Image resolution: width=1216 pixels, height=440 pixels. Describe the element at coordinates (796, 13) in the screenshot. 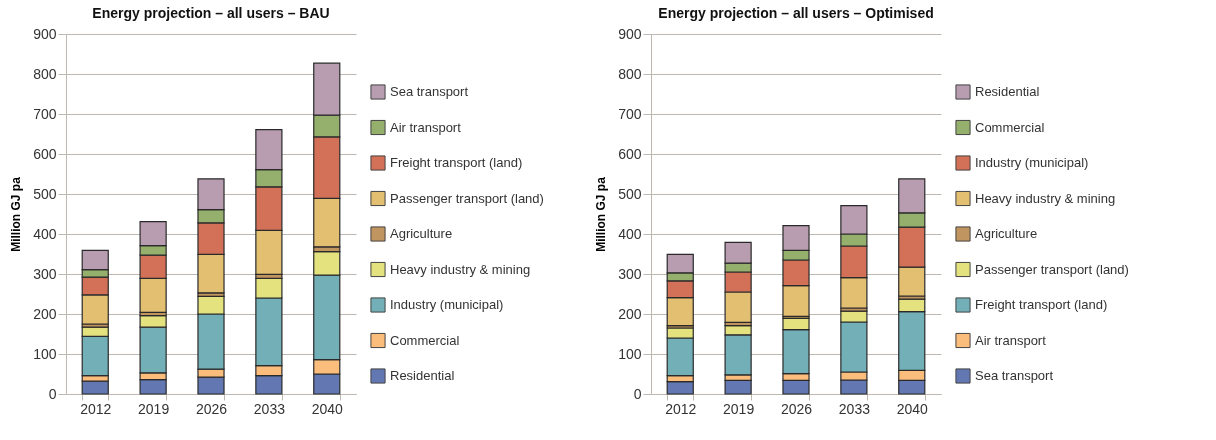

I see `chart-title: Energy projection – all users – Optimised` at that location.